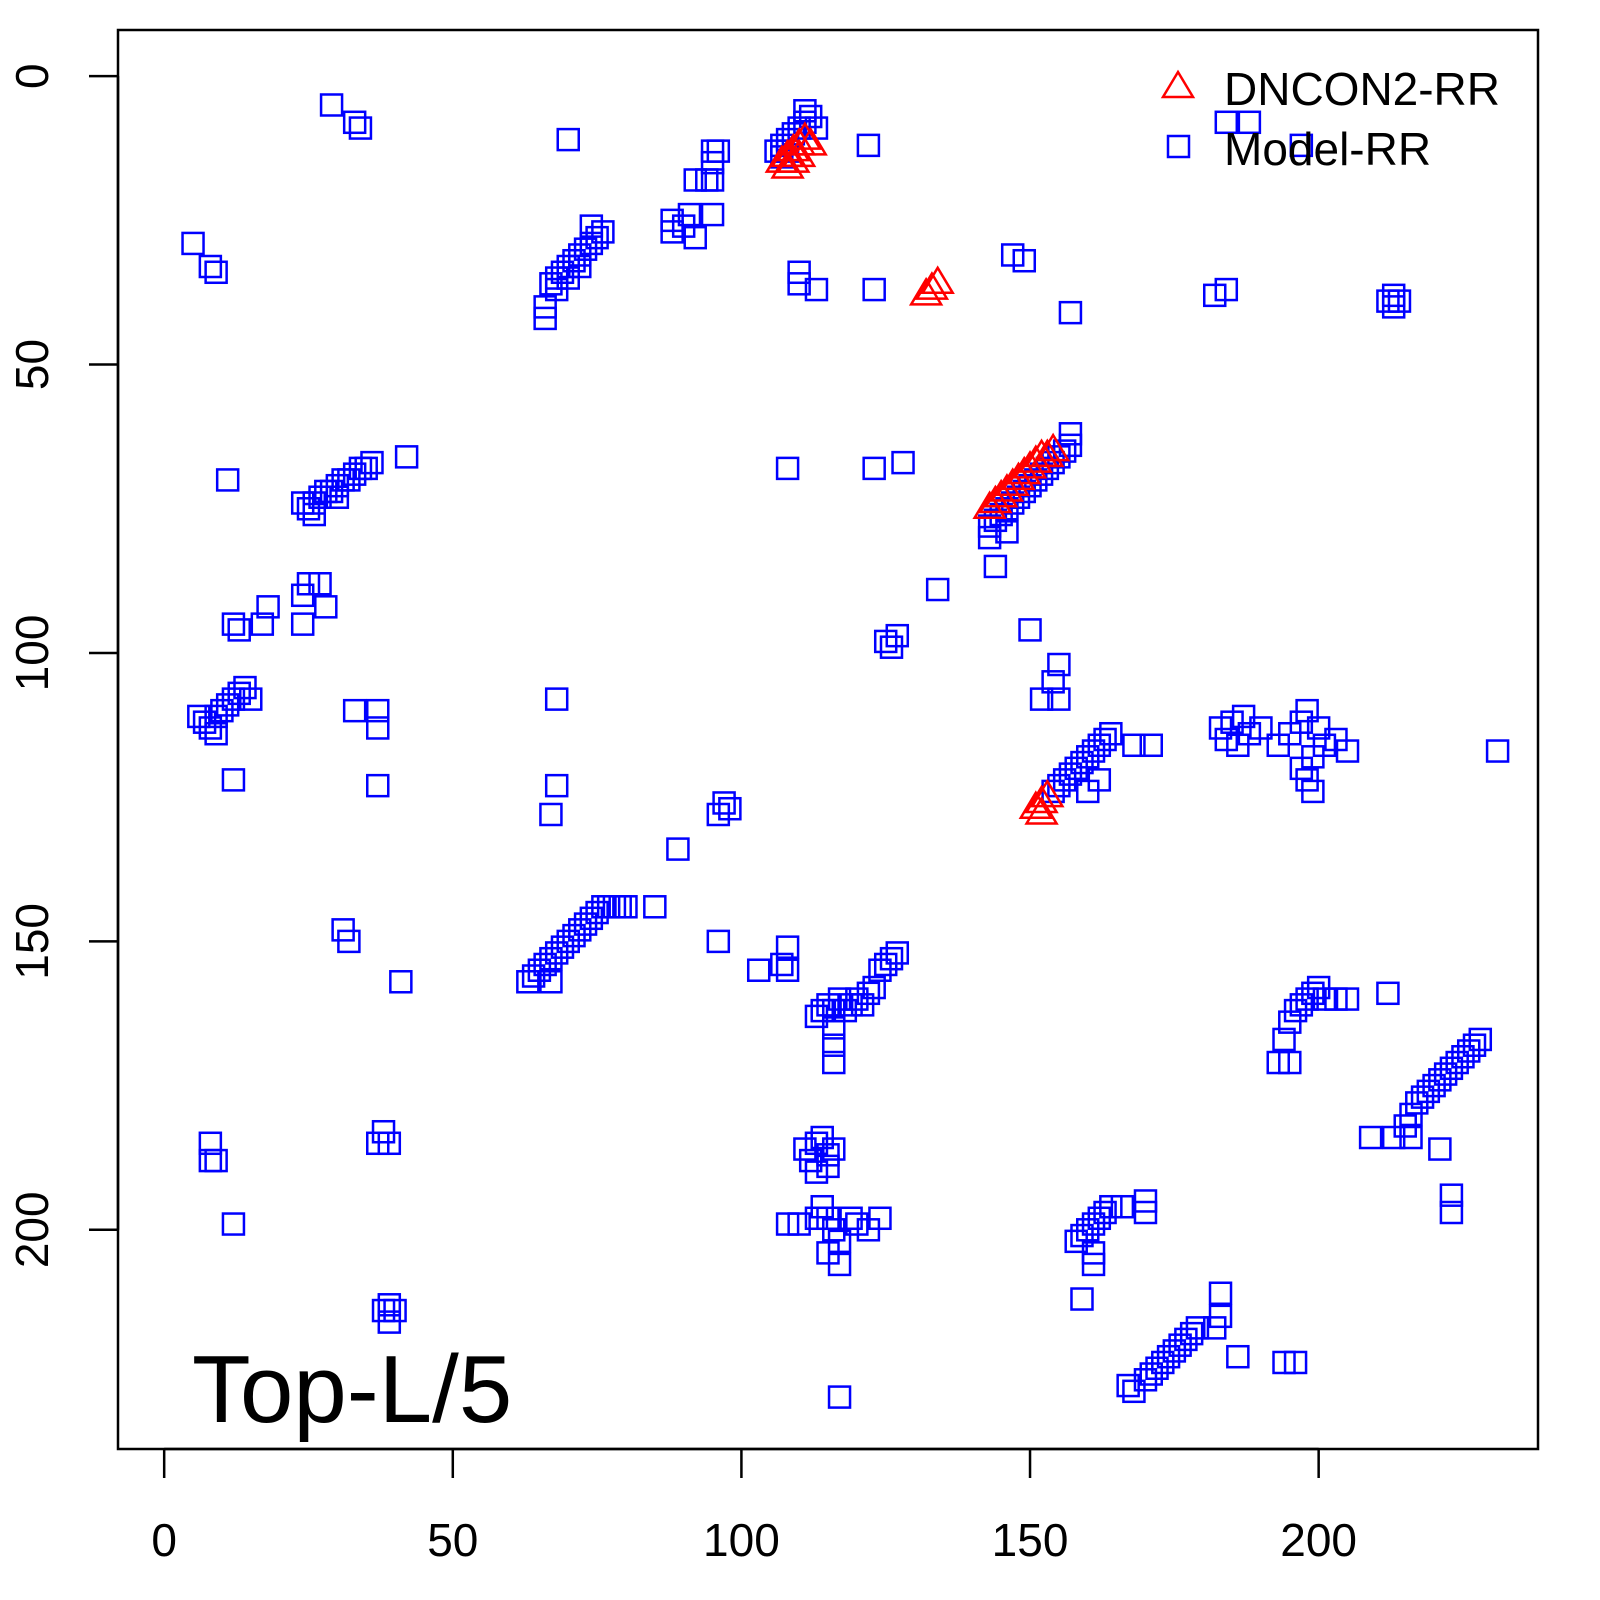 This screenshot has height=1600, width=1600. What do you see at coordinates (1330, 119) in the screenshot?
I see `legend: DNCON2-RR Model-RR` at bounding box center [1330, 119].